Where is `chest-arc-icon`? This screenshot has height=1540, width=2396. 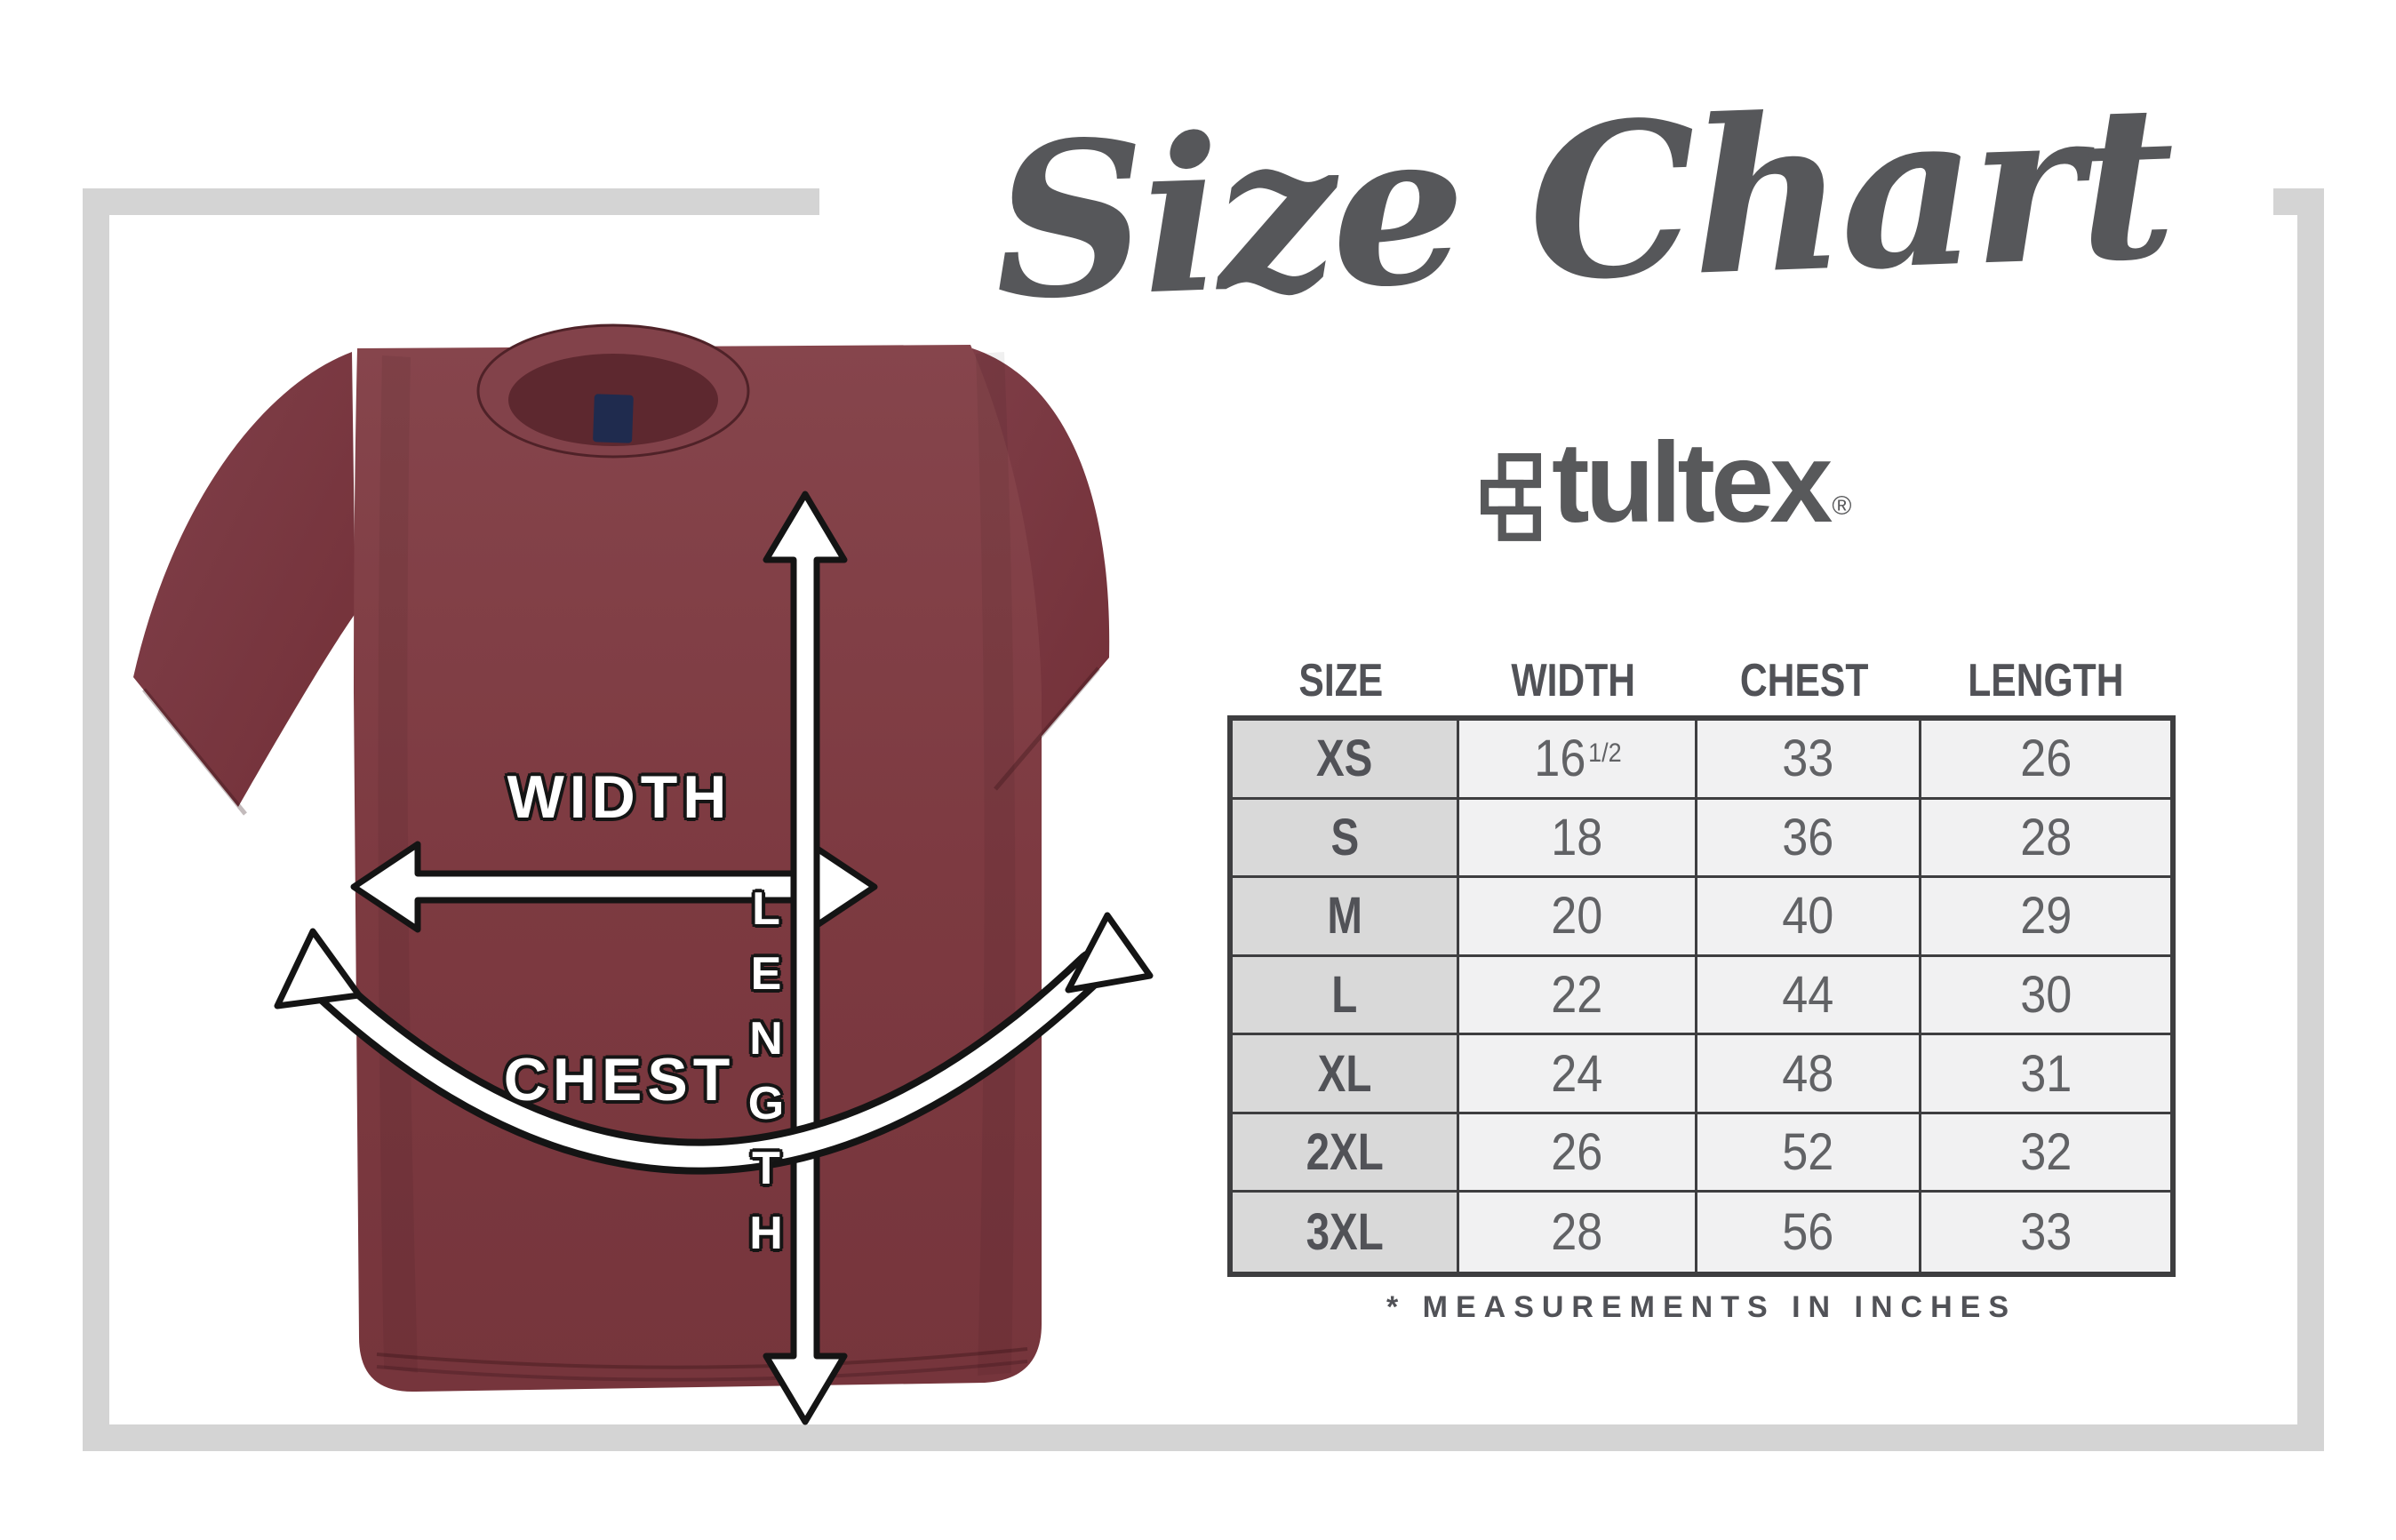
chest-arc-icon is located at coordinates (709, 1062).